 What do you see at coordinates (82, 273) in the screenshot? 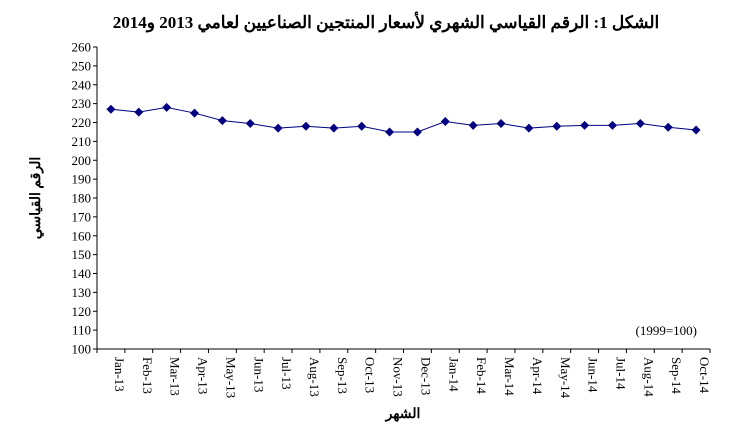
I see `y-tick-label: 140` at bounding box center [82, 273].